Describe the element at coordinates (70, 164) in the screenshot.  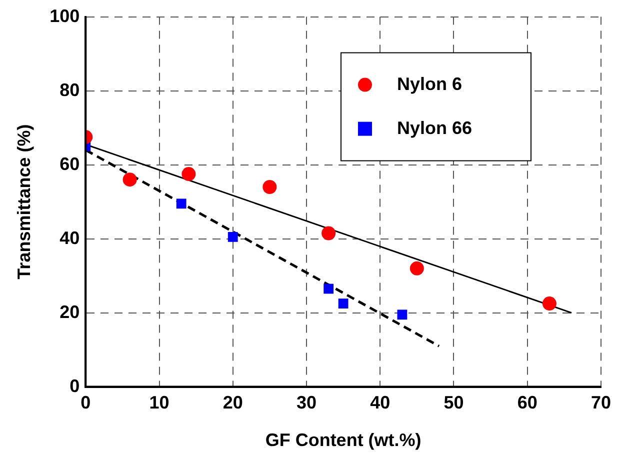
I see `y-tick-label: 60` at that location.